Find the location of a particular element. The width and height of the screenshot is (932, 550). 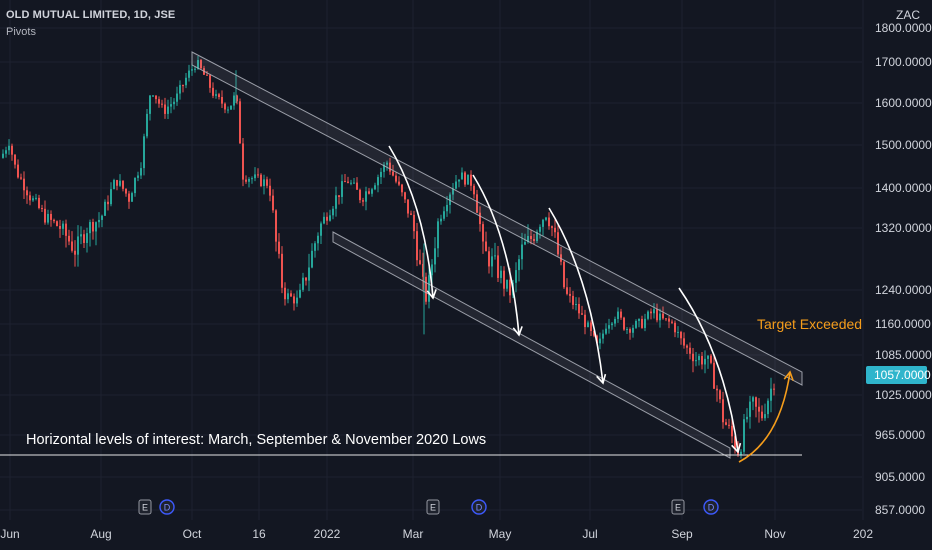

time-axis: Jun Aug Oct 16 2022 Mar May Jul Sep Nov 202 is located at coordinates (436, 534).